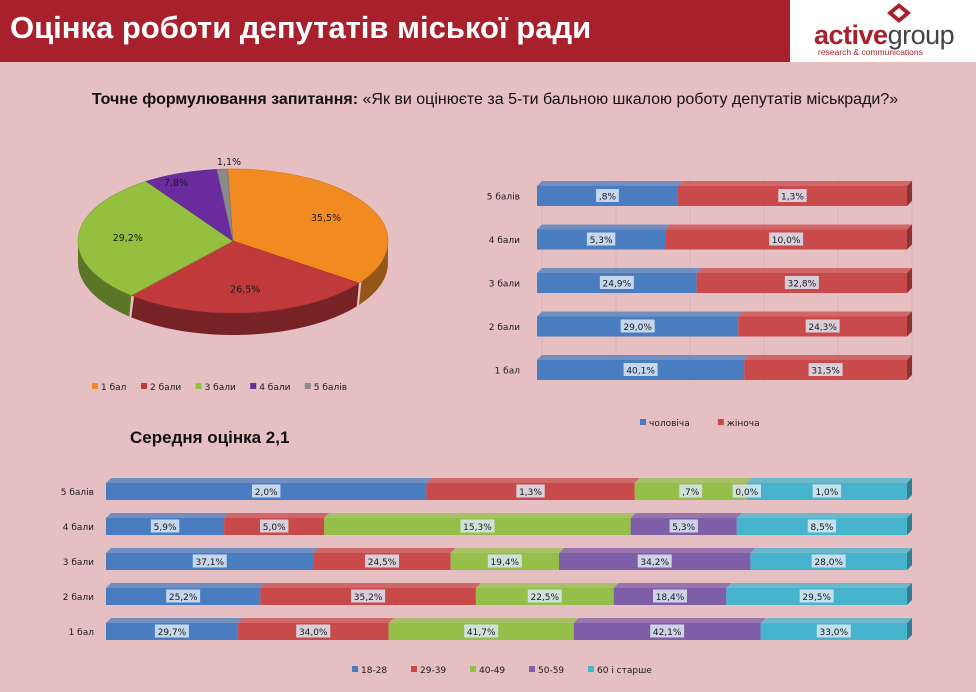 The height and width of the screenshot is (692, 976). I want to click on logo-wordmark: activegroup, so click(884, 35).